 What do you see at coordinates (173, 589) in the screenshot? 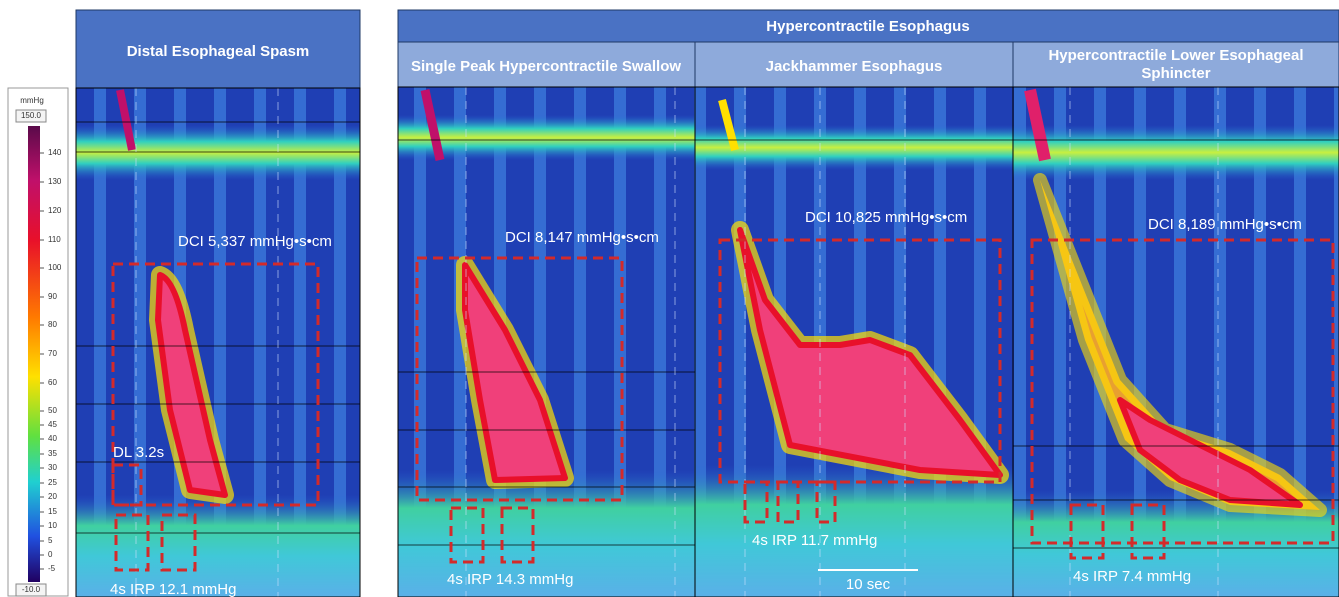
I see `irp-label: 4s IRP 12.1 mmHg` at bounding box center [173, 589].